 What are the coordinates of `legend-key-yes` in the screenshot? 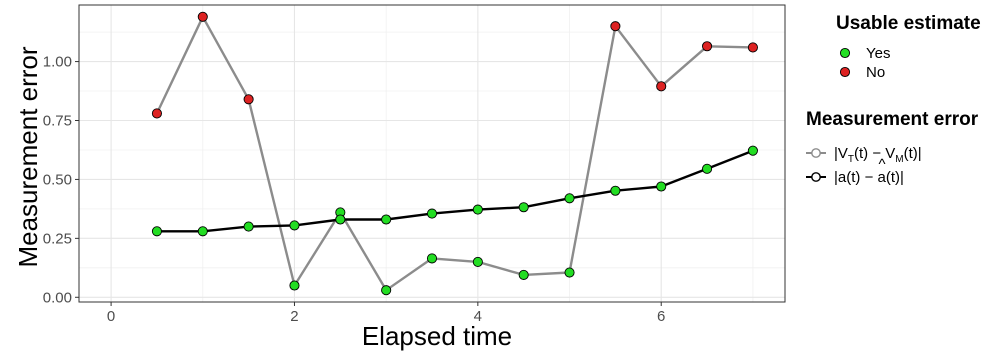 It's located at (845, 53).